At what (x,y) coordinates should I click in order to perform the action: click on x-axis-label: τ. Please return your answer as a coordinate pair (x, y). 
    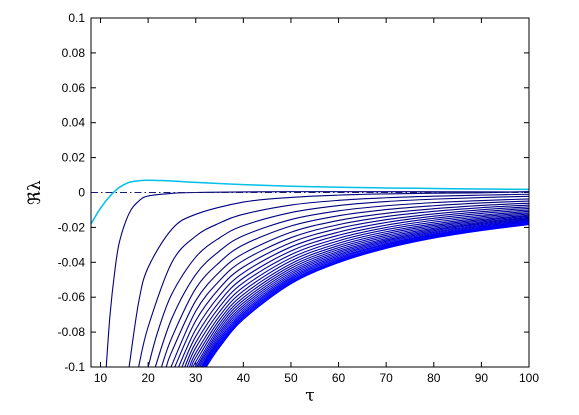
    Looking at the image, I should click on (309, 396).